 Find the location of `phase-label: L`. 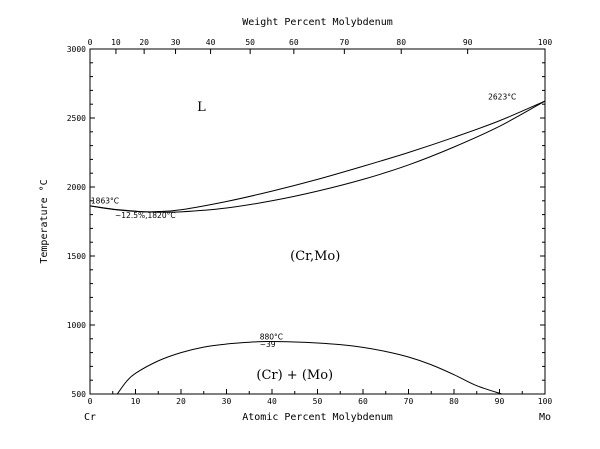

phase-label: L is located at coordinates (201, 107).